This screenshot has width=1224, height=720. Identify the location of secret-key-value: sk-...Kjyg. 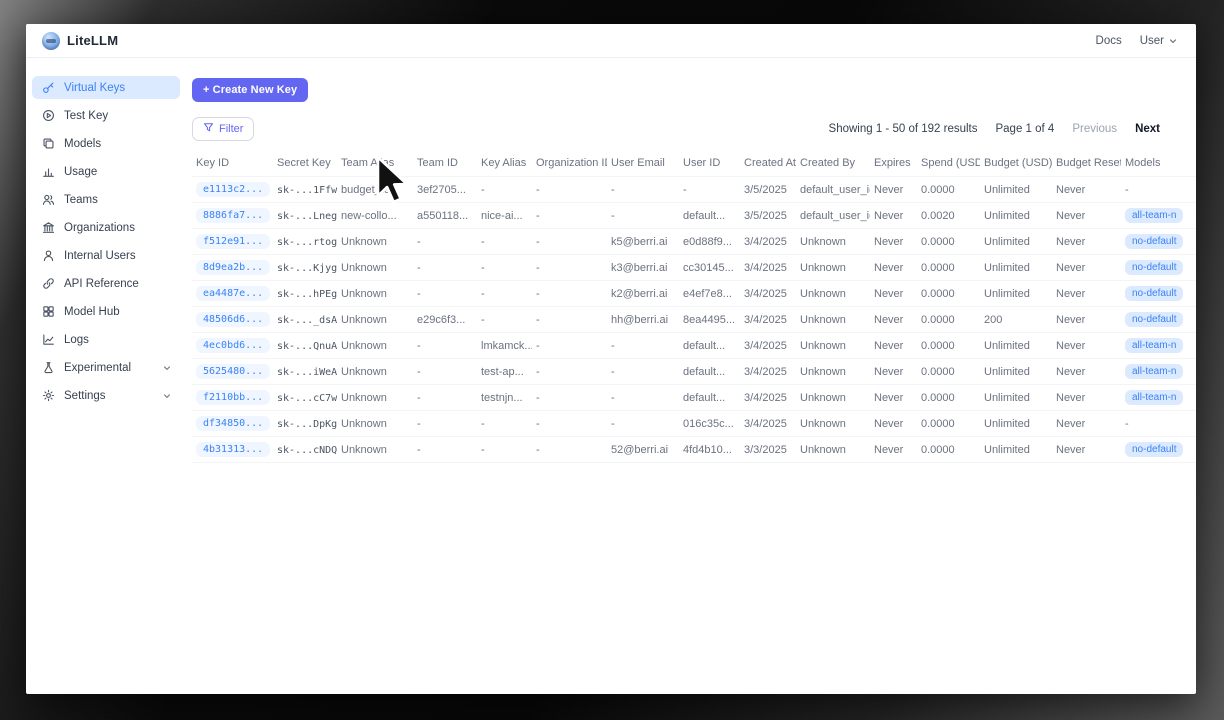
(307, 268).